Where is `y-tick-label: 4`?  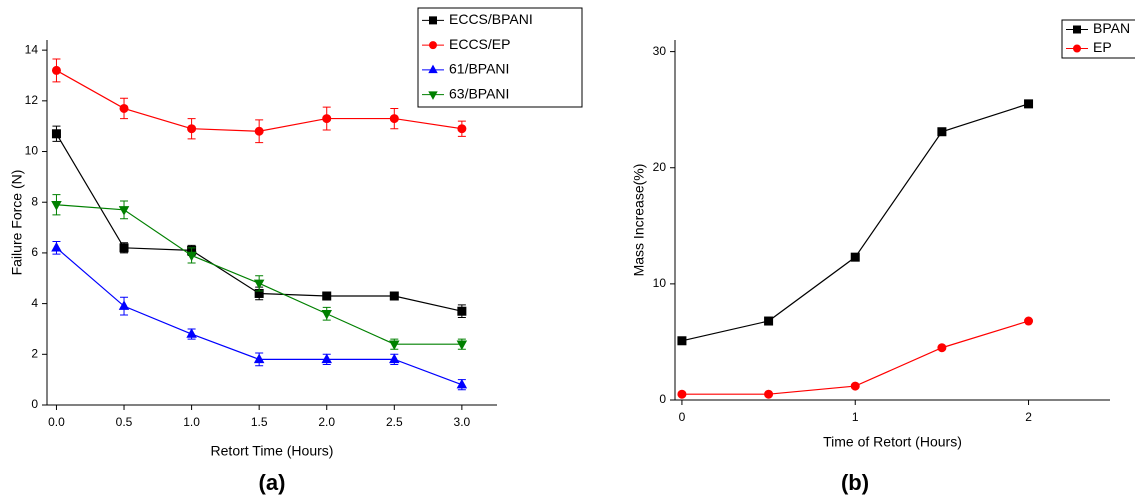
y-tick-label: 4 is located at coordinates (34, 303).